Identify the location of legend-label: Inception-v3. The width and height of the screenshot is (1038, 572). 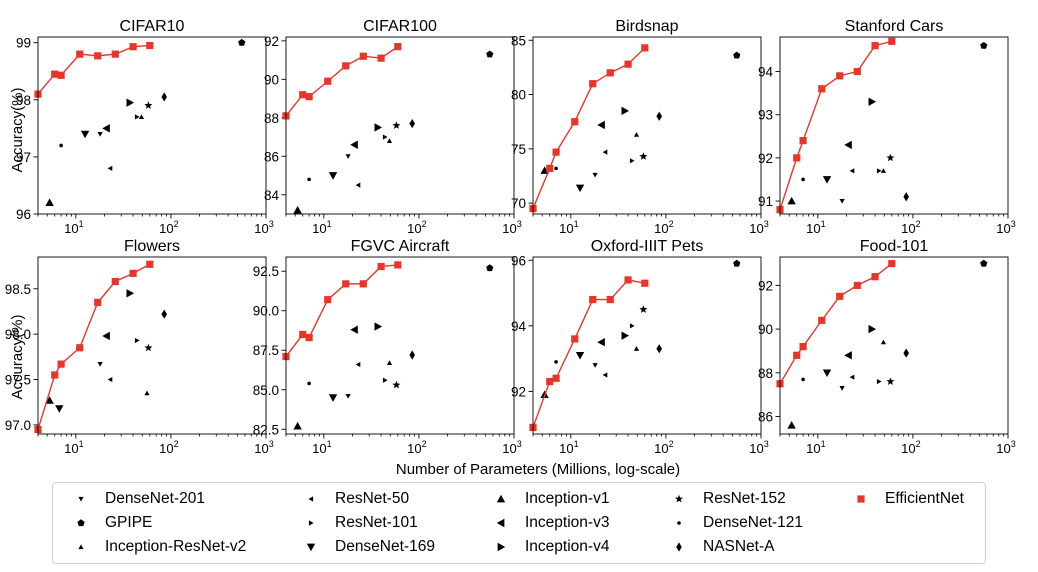
(567, 522).